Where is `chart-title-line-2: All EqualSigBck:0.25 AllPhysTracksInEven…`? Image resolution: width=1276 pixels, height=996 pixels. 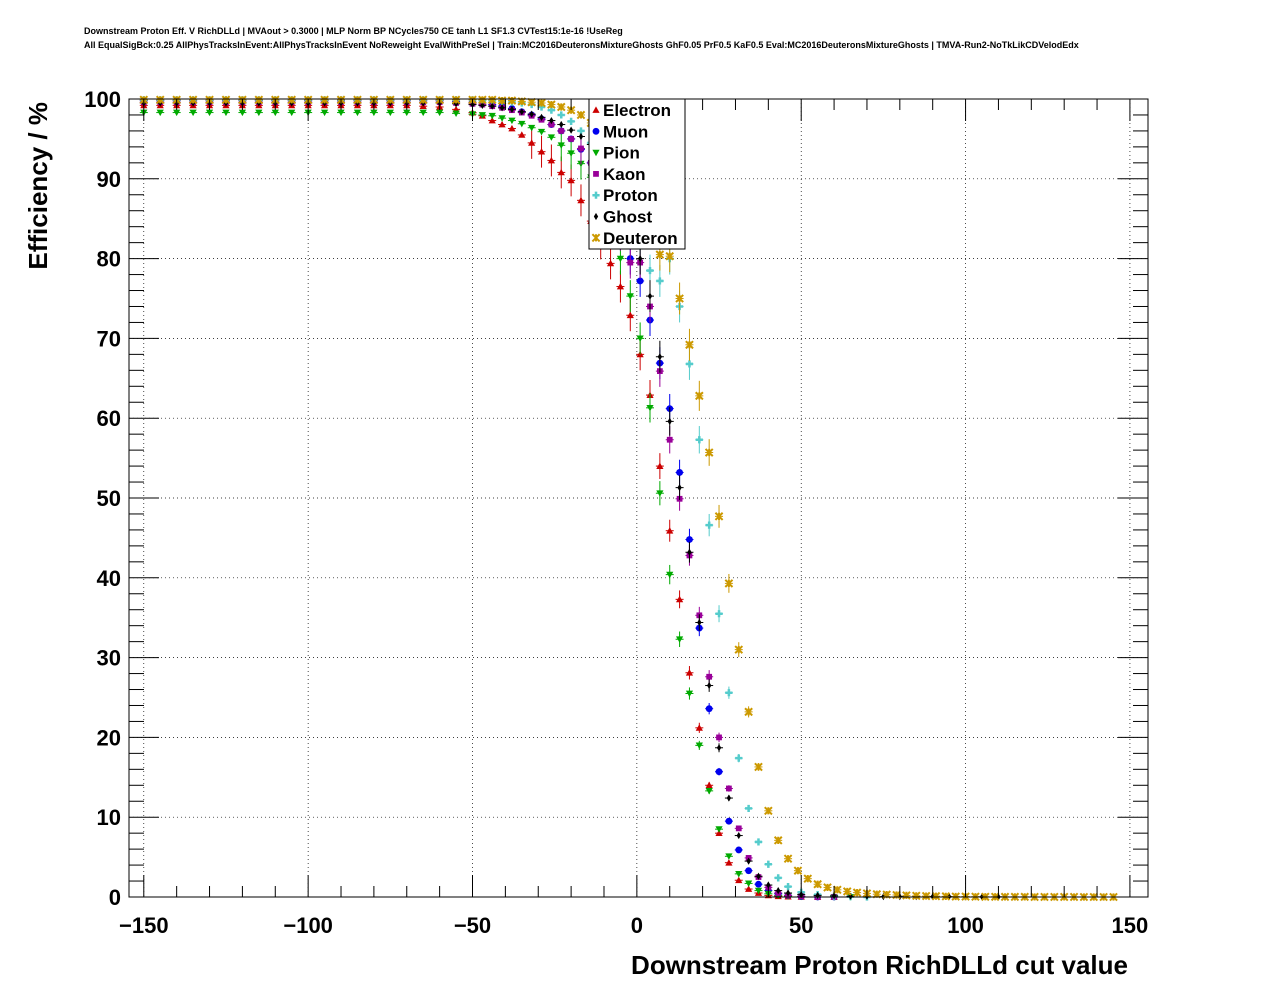 chart-title-line-2: All EqualSigBck:0.25 AllPhysTracksInEven… is located at coordinates (581, 45).